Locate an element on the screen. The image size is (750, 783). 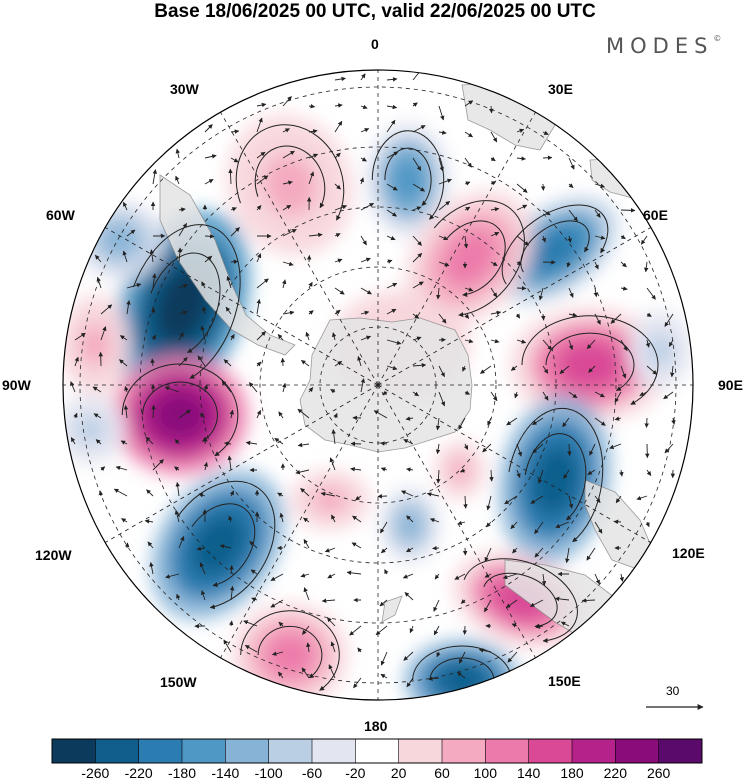
lon-label-120e: 120E is located at coordinates (688, 553).